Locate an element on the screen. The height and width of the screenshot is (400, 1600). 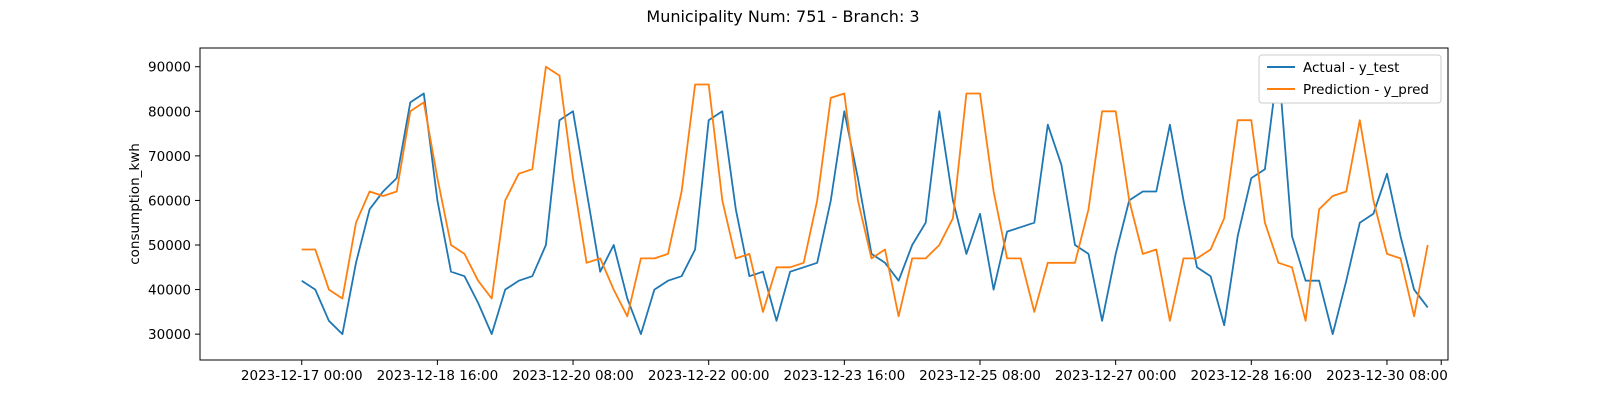
legend-label-actual: Actual - y_test is located at coordinates (1351, 68).